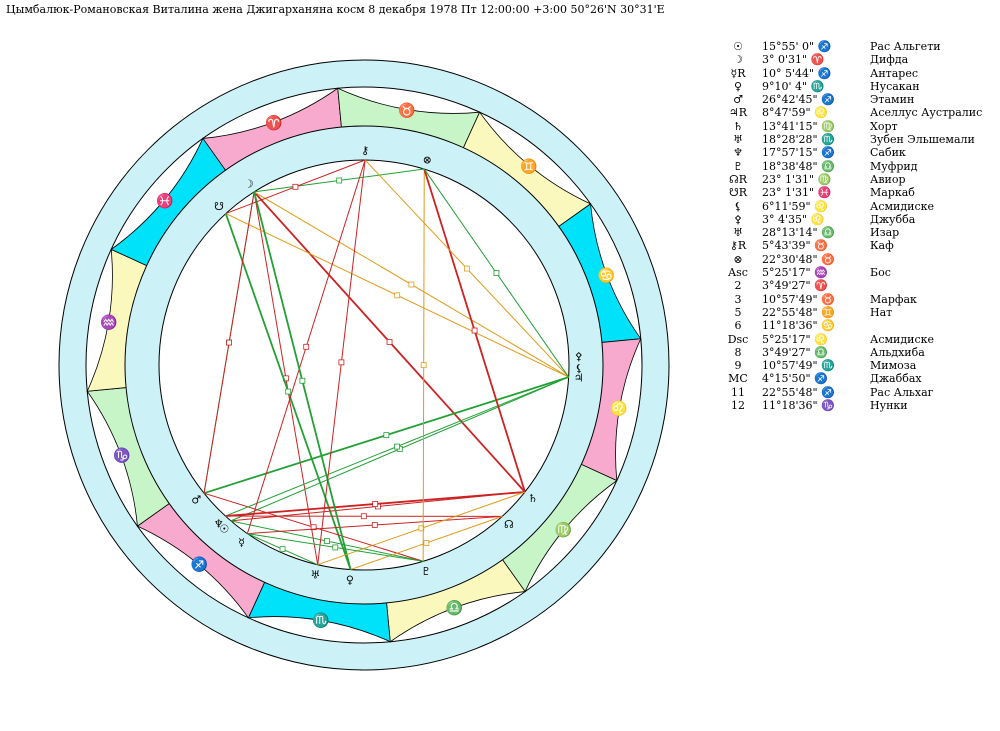 The height and width of the screenshot is (731, 1000). Describe the element at coordinates (795, 246) in the screenshot. I see `table-position: 5°43'39" ♉` at that location.